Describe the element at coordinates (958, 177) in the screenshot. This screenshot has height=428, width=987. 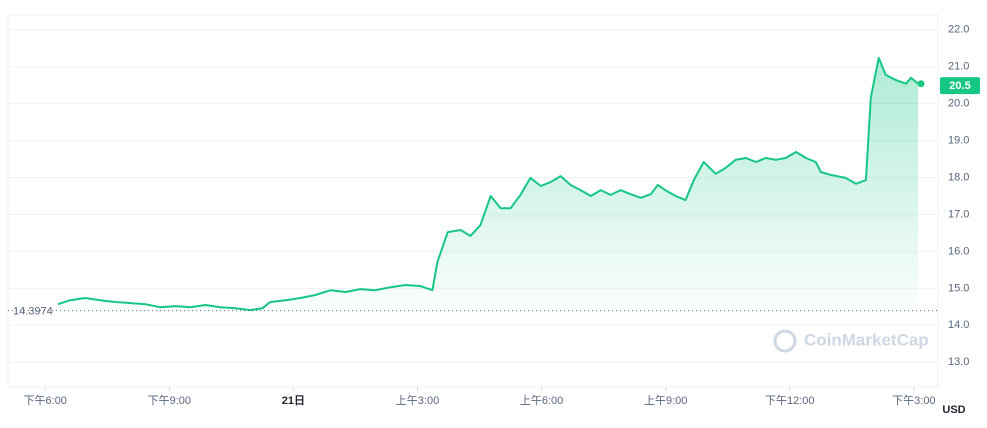
I see `y-tick-label: 18.0` at that location.